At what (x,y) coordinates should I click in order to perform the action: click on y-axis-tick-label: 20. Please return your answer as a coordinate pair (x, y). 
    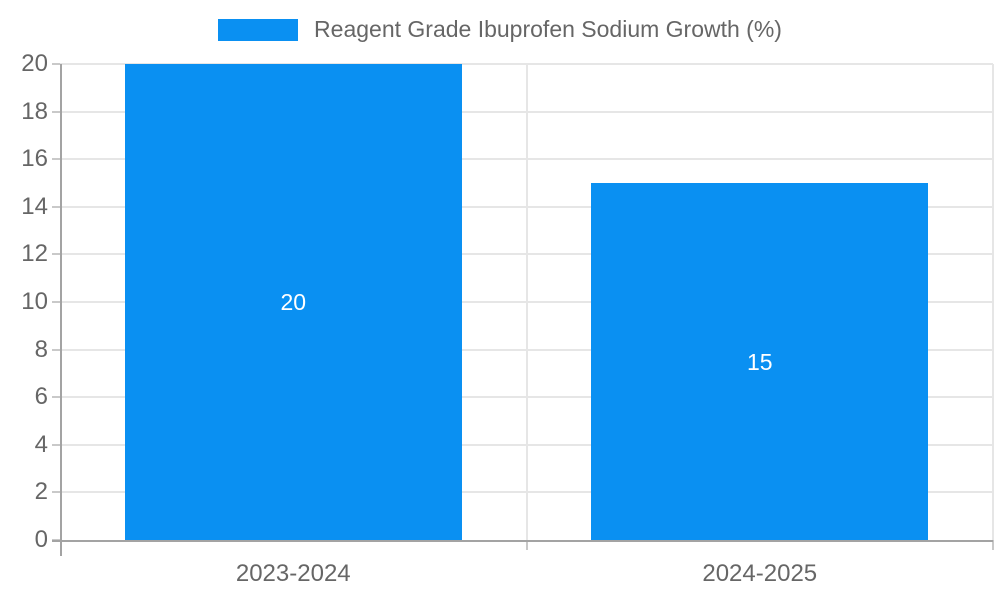
    Looking at the image, I should click on (34, 63).